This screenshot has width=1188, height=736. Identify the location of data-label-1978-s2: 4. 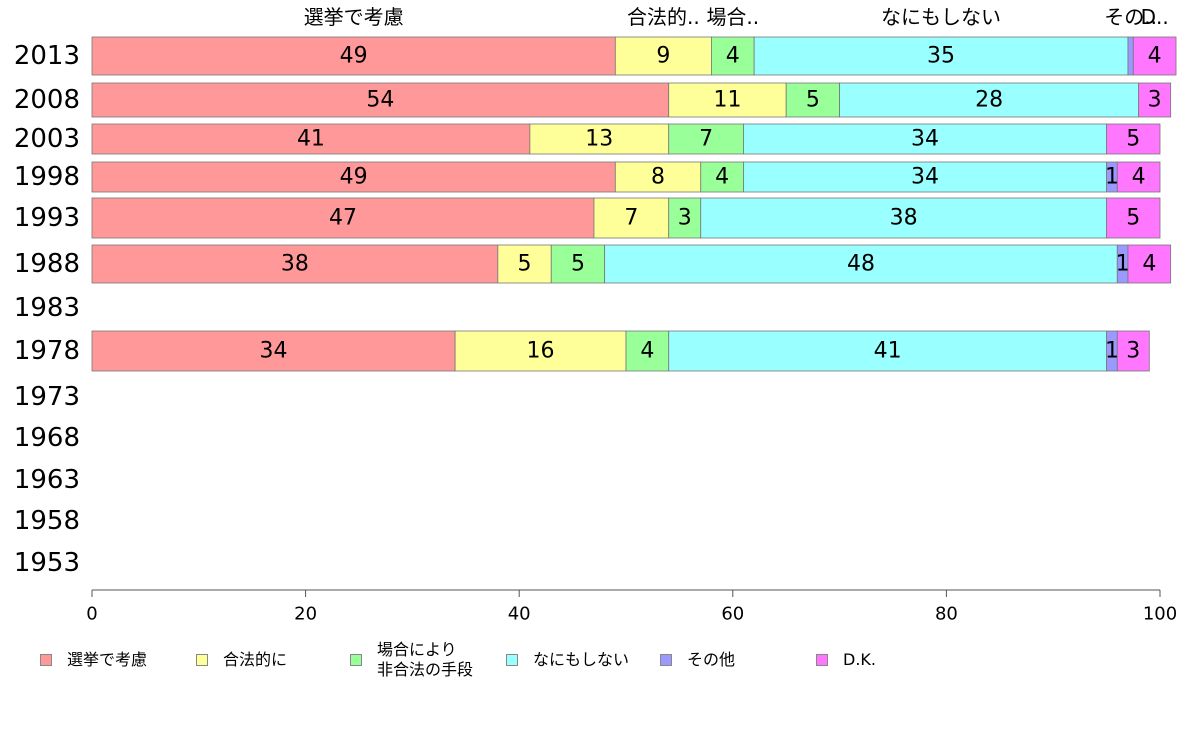
(647, 351).